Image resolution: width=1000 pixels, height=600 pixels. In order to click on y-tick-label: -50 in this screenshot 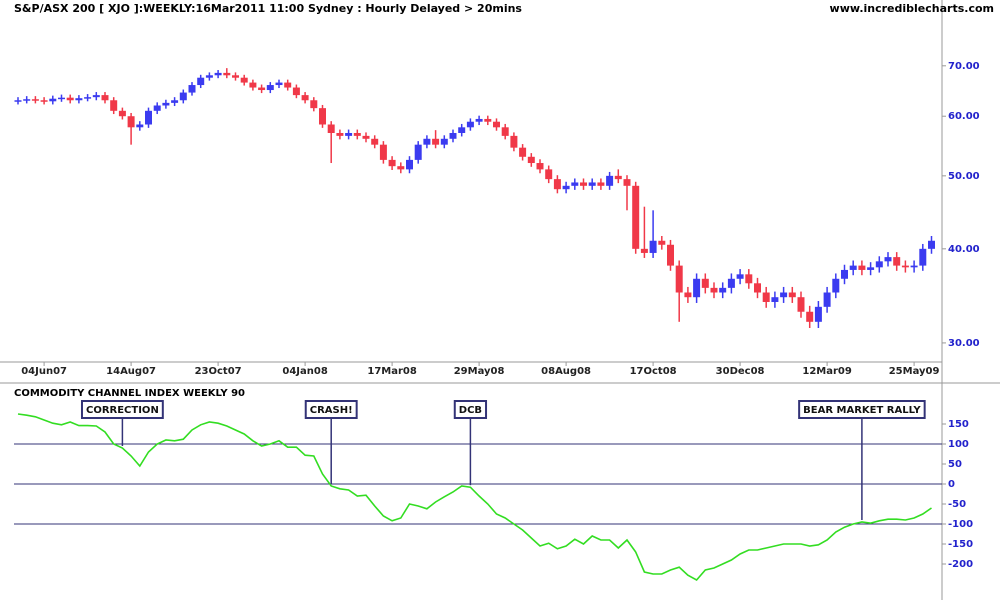, I will do `click(957, 504)`.